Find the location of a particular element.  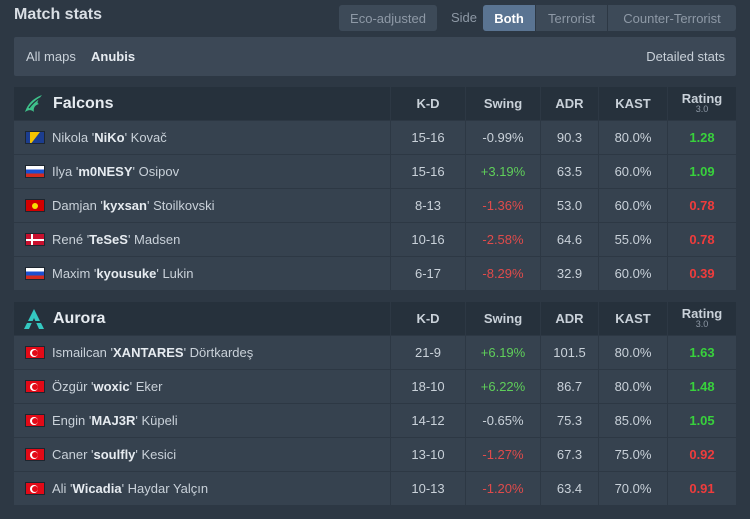

kast-value: 60.0% is located at coordinates (633, 171).